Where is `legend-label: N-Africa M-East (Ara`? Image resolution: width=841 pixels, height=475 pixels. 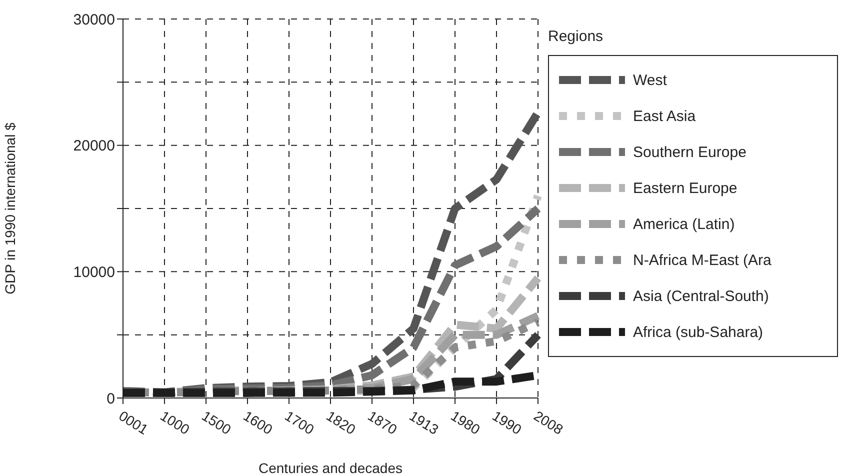
legend-label: N-Africa M-East (Ara is located at coordinates (702, 260).